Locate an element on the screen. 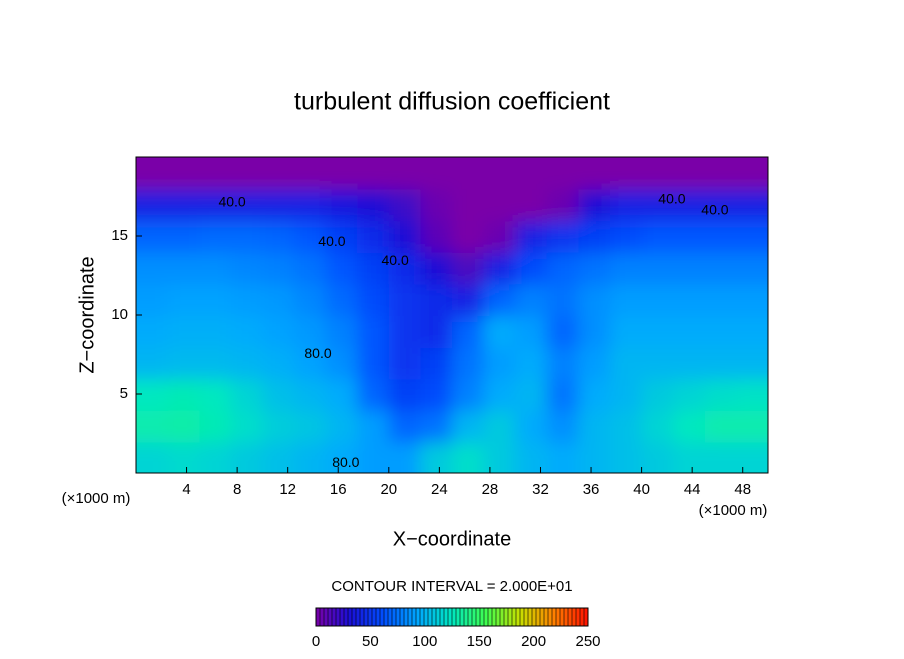  x-tick-label: 28 is located at coordinates (490, 489).